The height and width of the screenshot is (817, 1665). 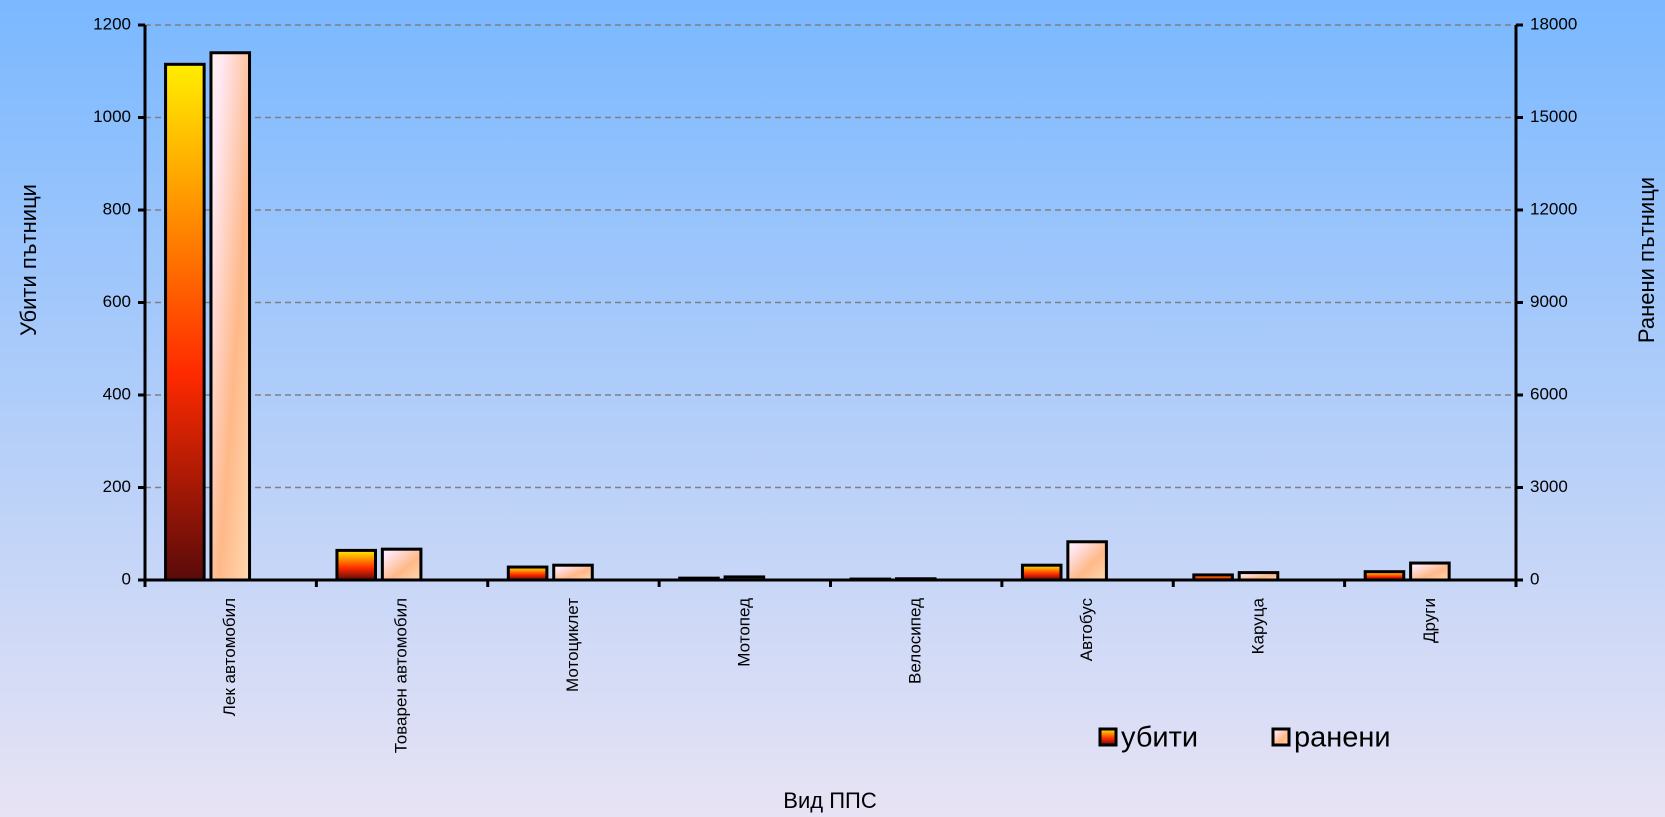 I want to click on y2-tick-label: 12000, so click(x=1553, y=208).